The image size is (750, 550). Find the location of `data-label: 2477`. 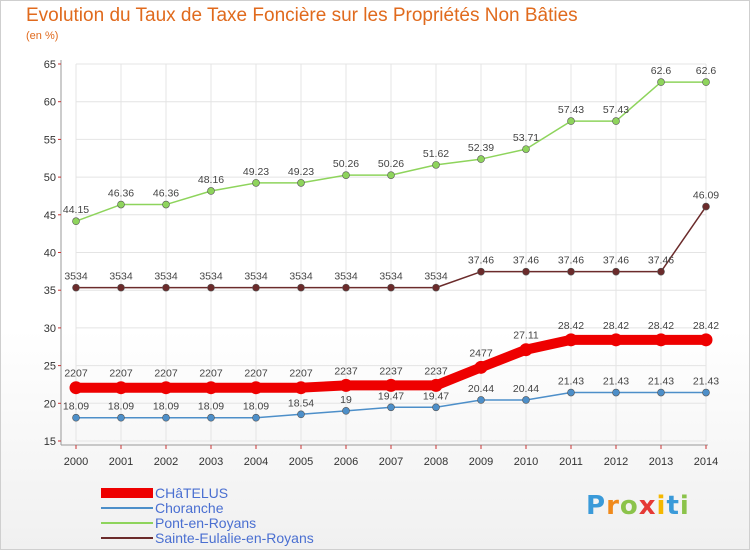

data-label: 2477 is located at coordinates (481, 353).